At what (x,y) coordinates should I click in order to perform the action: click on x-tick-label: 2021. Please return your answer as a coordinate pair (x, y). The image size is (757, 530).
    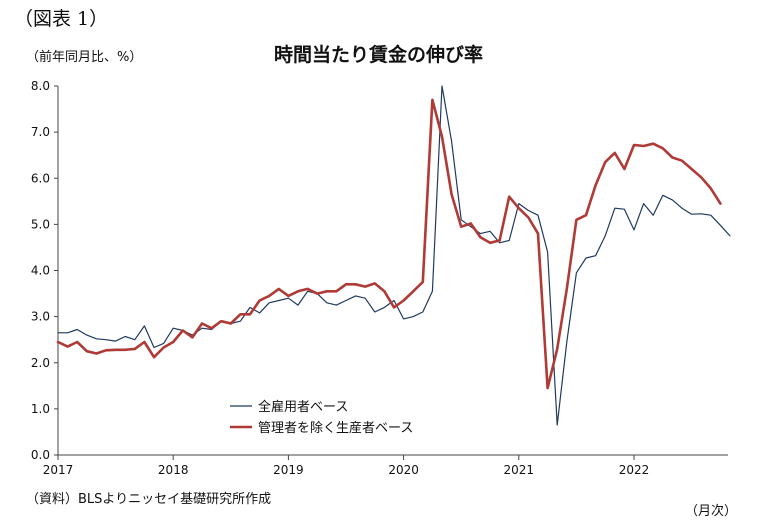
    Looking at the image, I should click on (519, 470).